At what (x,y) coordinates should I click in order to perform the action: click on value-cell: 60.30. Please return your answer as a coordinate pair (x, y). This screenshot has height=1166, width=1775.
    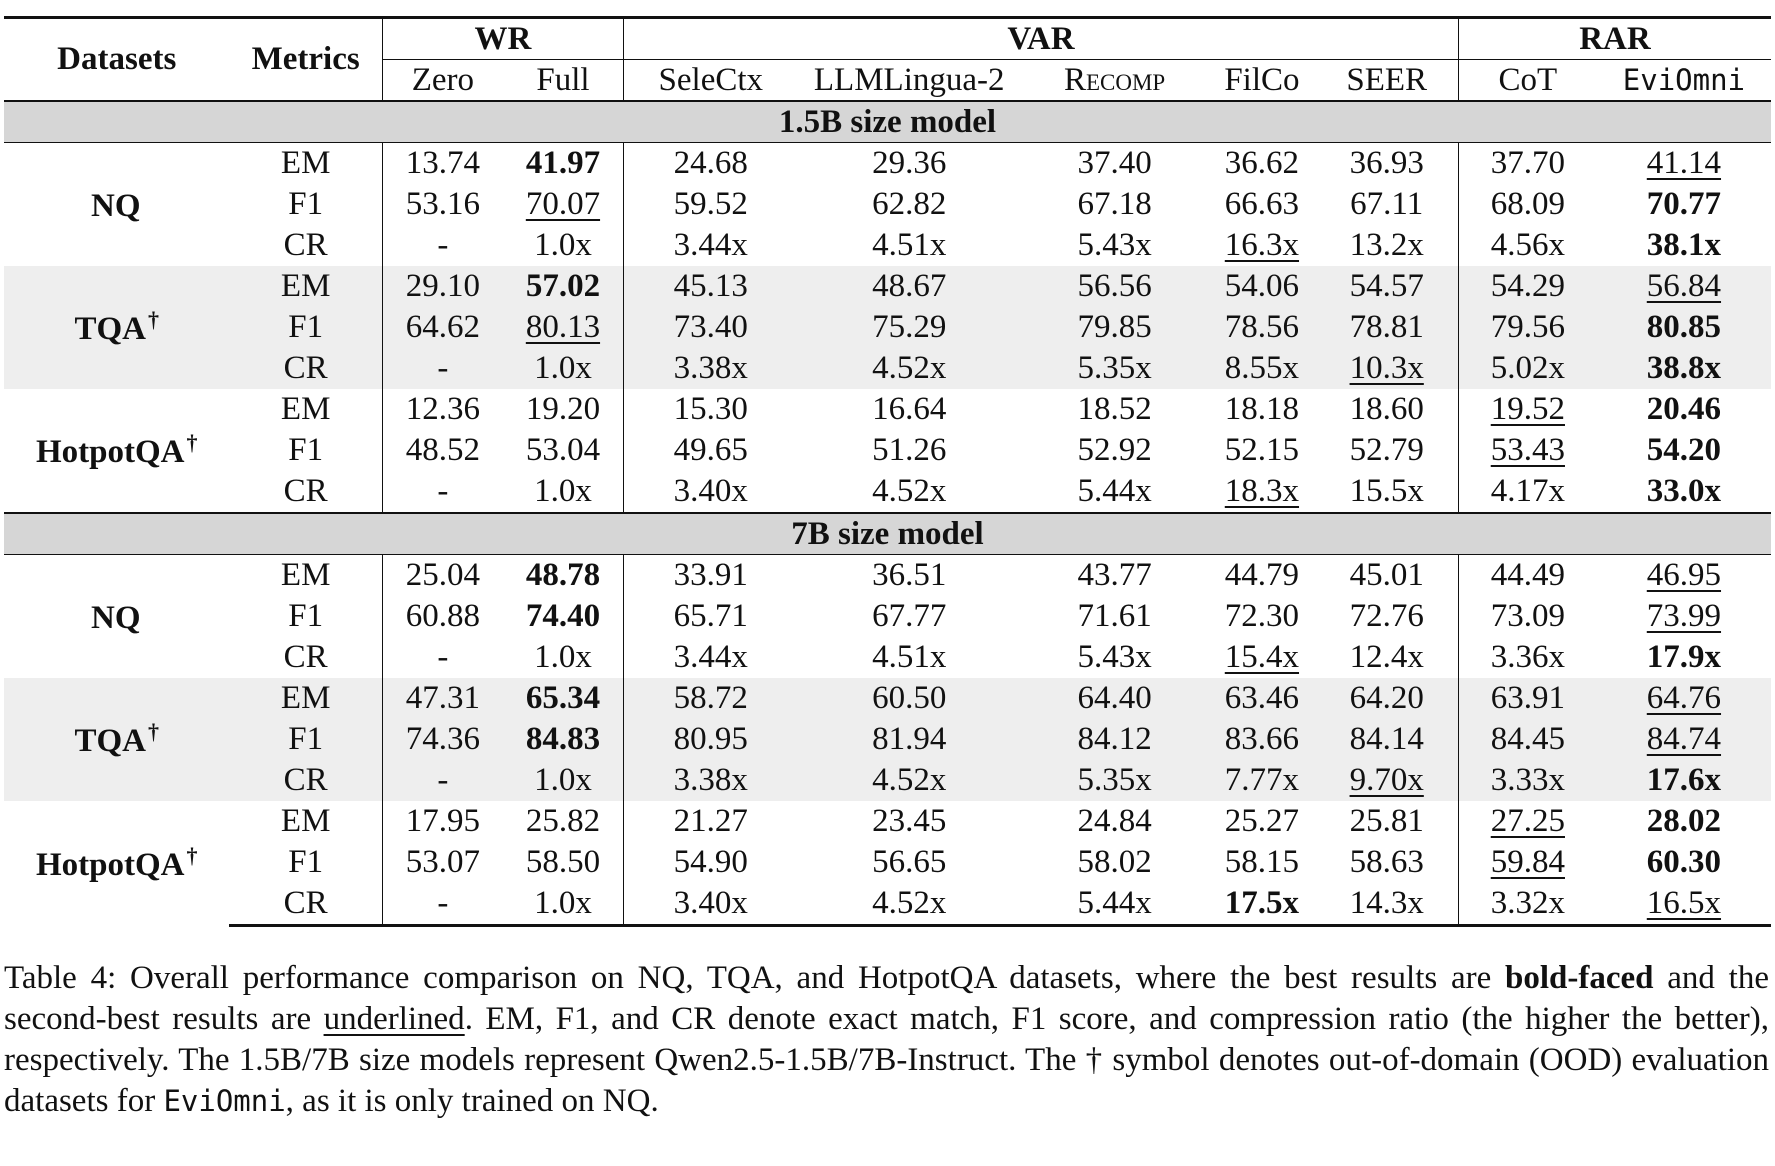
    Looking at the image, I should click on (1684, 862).